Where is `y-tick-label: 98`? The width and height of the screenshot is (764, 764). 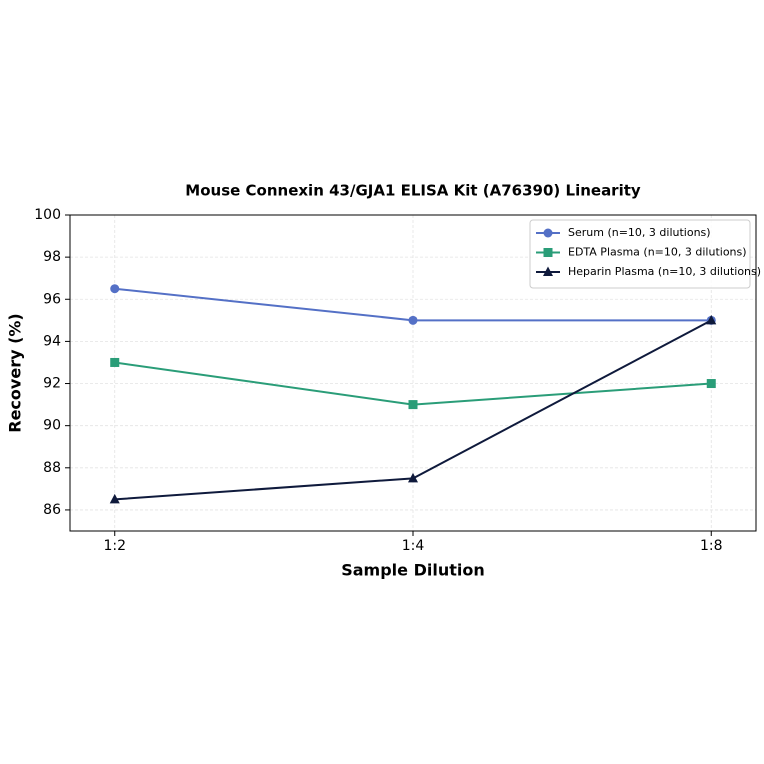 y-tick-label: 98 is located at coordinates (52, 257).